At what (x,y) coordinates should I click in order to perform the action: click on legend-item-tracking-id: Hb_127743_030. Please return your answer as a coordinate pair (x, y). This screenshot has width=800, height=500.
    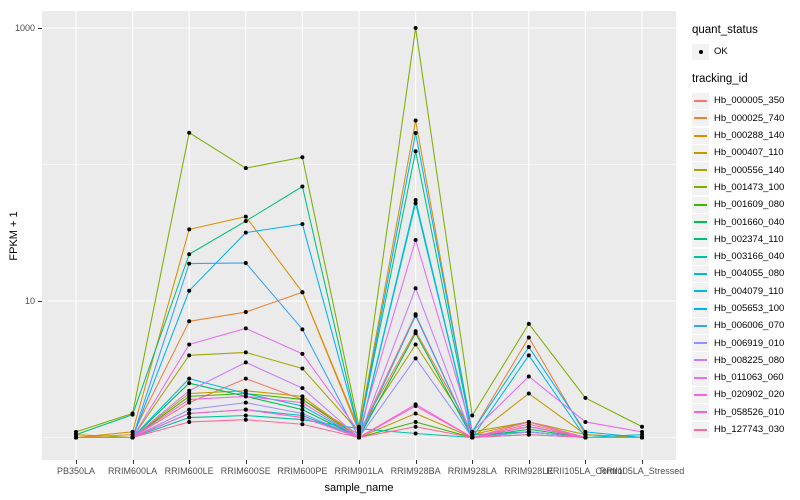
    Looking at the image, I should click on (745, 429).